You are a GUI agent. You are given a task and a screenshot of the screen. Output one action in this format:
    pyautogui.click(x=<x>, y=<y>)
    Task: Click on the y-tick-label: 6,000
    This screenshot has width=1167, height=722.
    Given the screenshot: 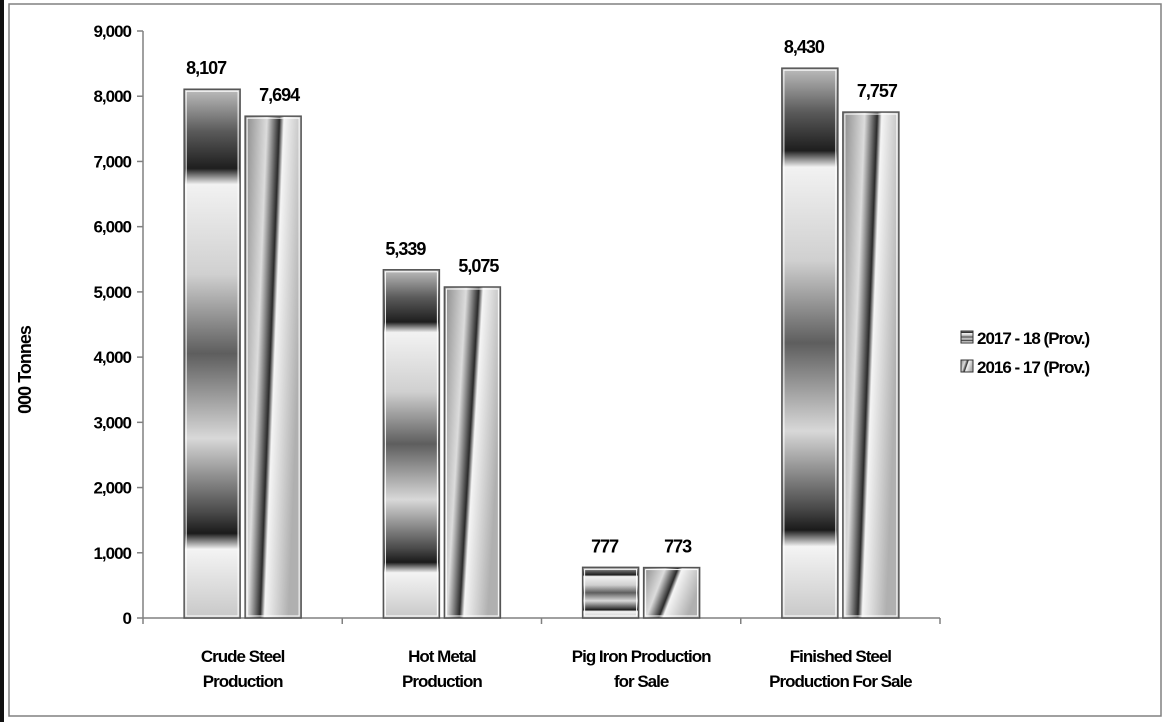 What is the action you would take?
    pyautogui.click(x=112, y=227)
    